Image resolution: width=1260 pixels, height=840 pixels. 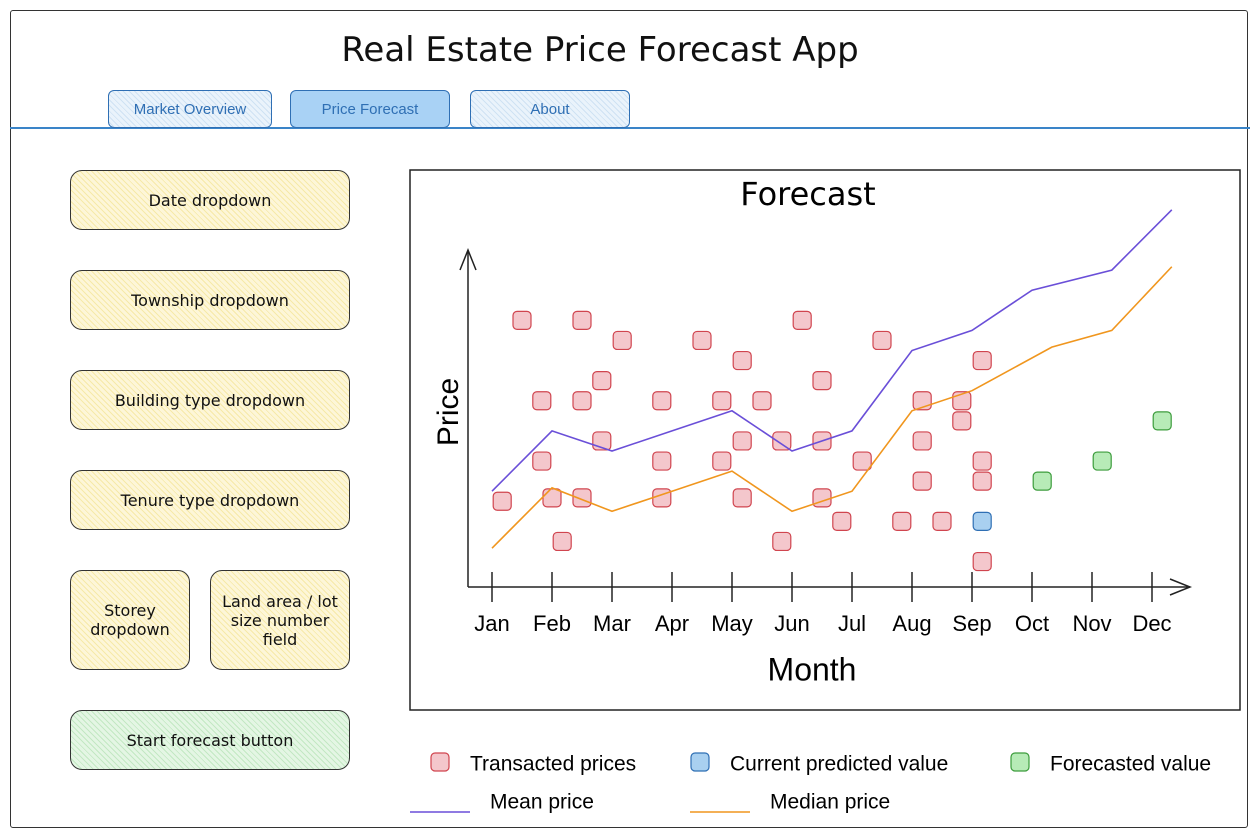 I want to click on y-axis-label: Price, so click(x=448, y=412).